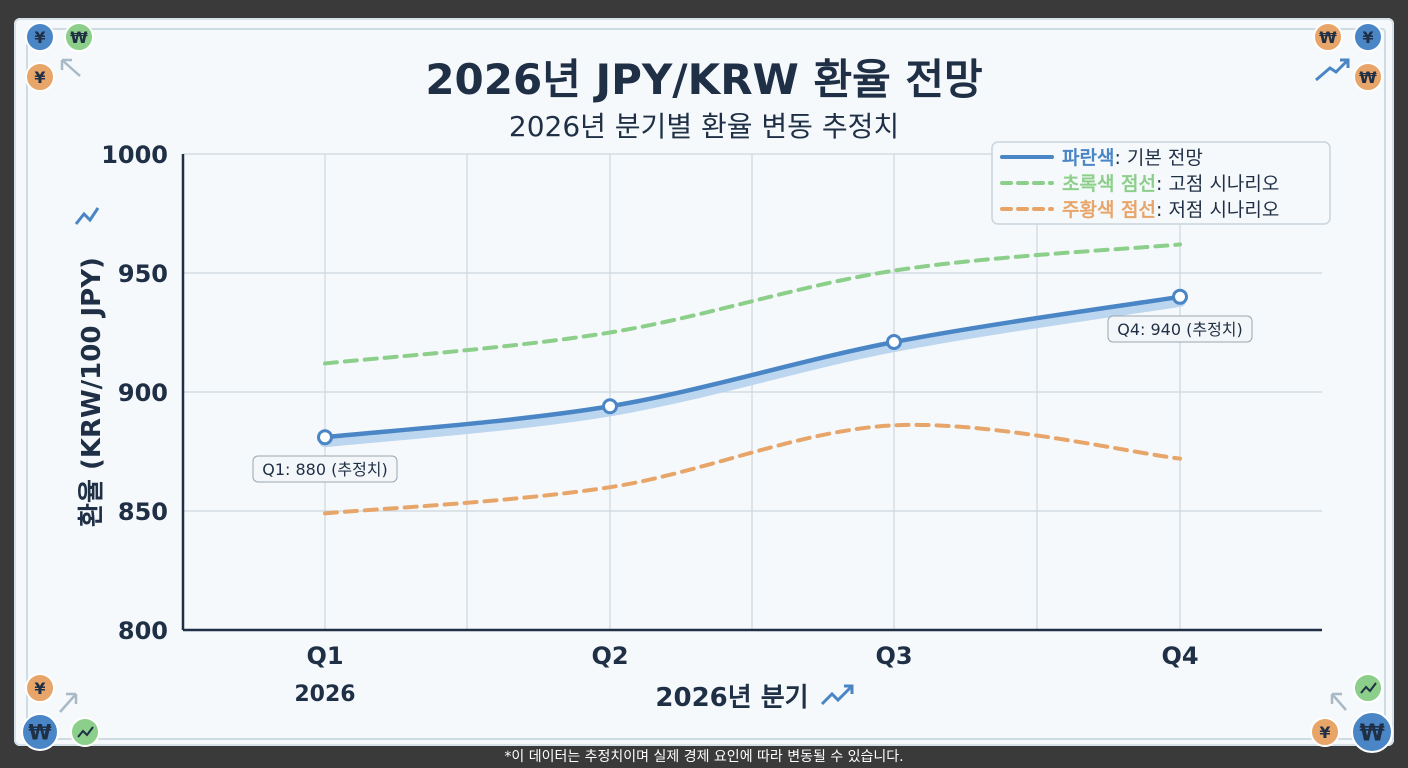  I want to click on series-line-glow, so click(752, 371).